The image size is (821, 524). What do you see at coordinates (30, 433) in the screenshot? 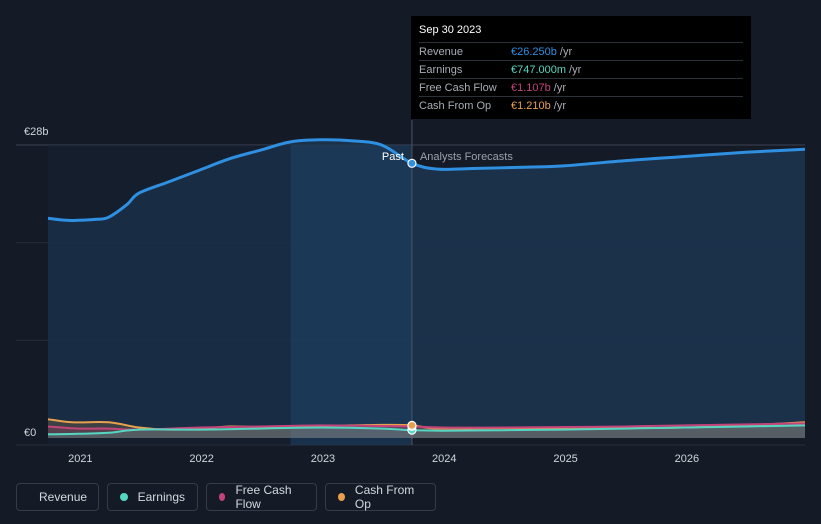
I see `y-tick-label-bottom: €0` at bounding box center [30, 433].